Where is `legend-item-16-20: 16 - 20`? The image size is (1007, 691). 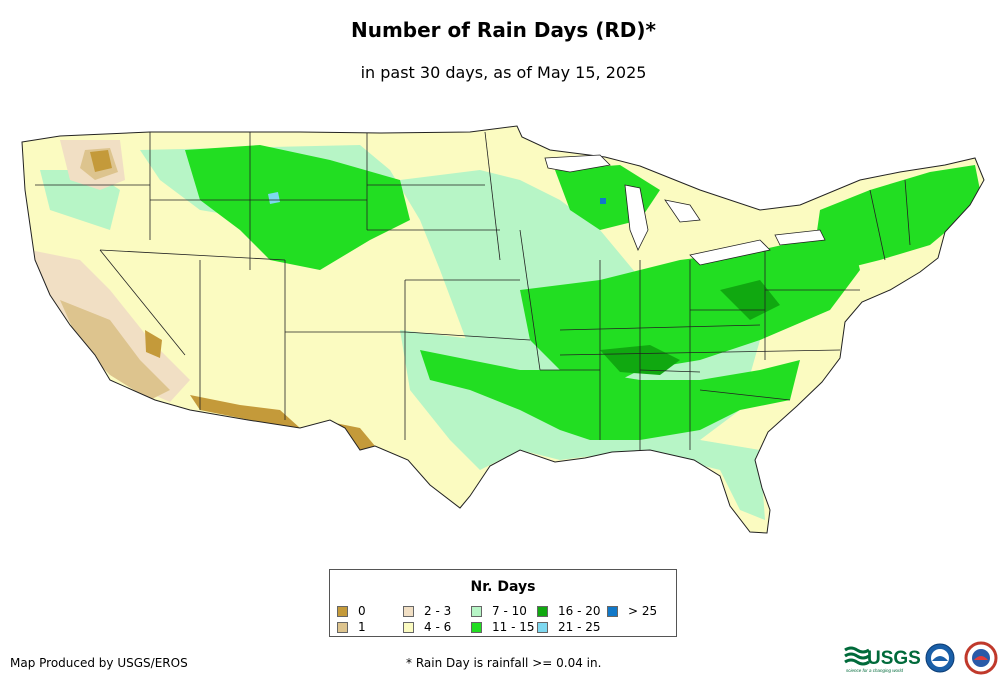
legend-item-16-20: 16 - 20 is located at coordinates (569, 611).